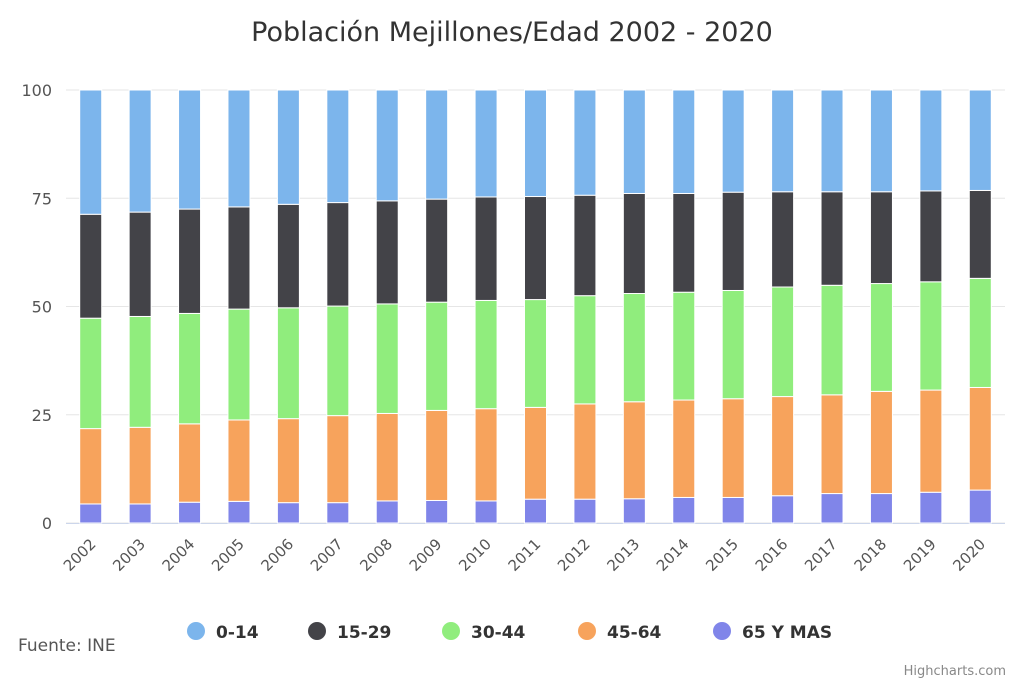 The image size is (1024, 687). Describe the element at coordinates (349, 632) in the screenshot. I see `legend-item-15-29: 15-29` at that location.